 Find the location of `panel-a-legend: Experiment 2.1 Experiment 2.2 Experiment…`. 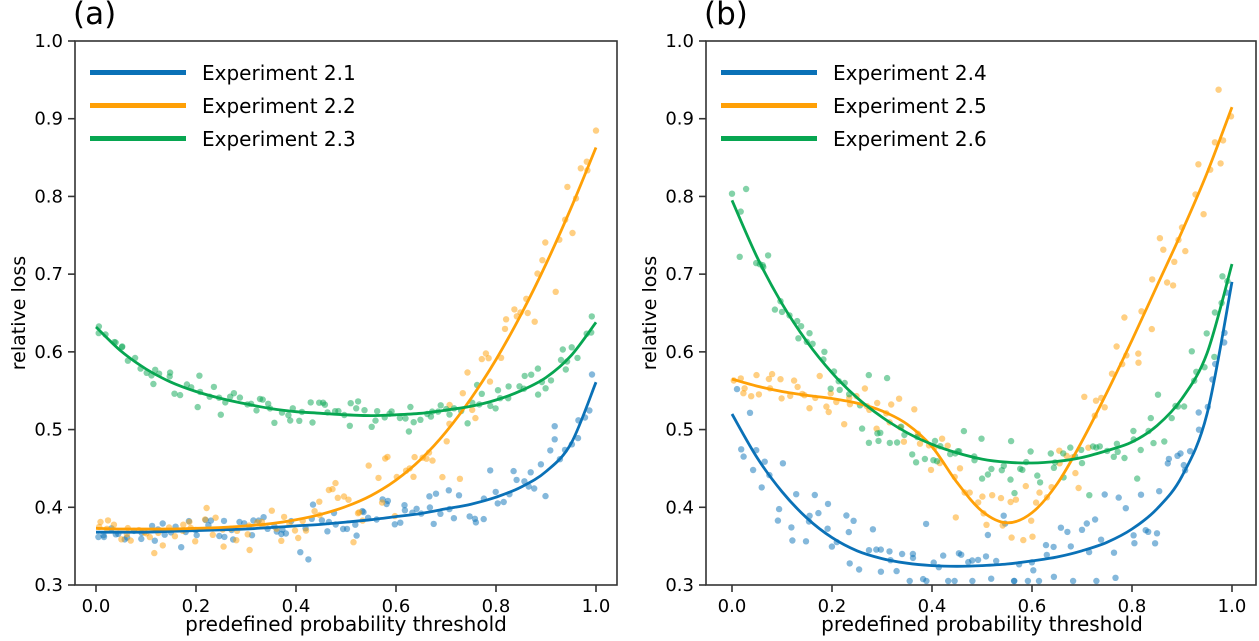

panel-a-legend: Experiment 2.1 Experiment 2.2 Experiment… is located at coordinates (223, 105).